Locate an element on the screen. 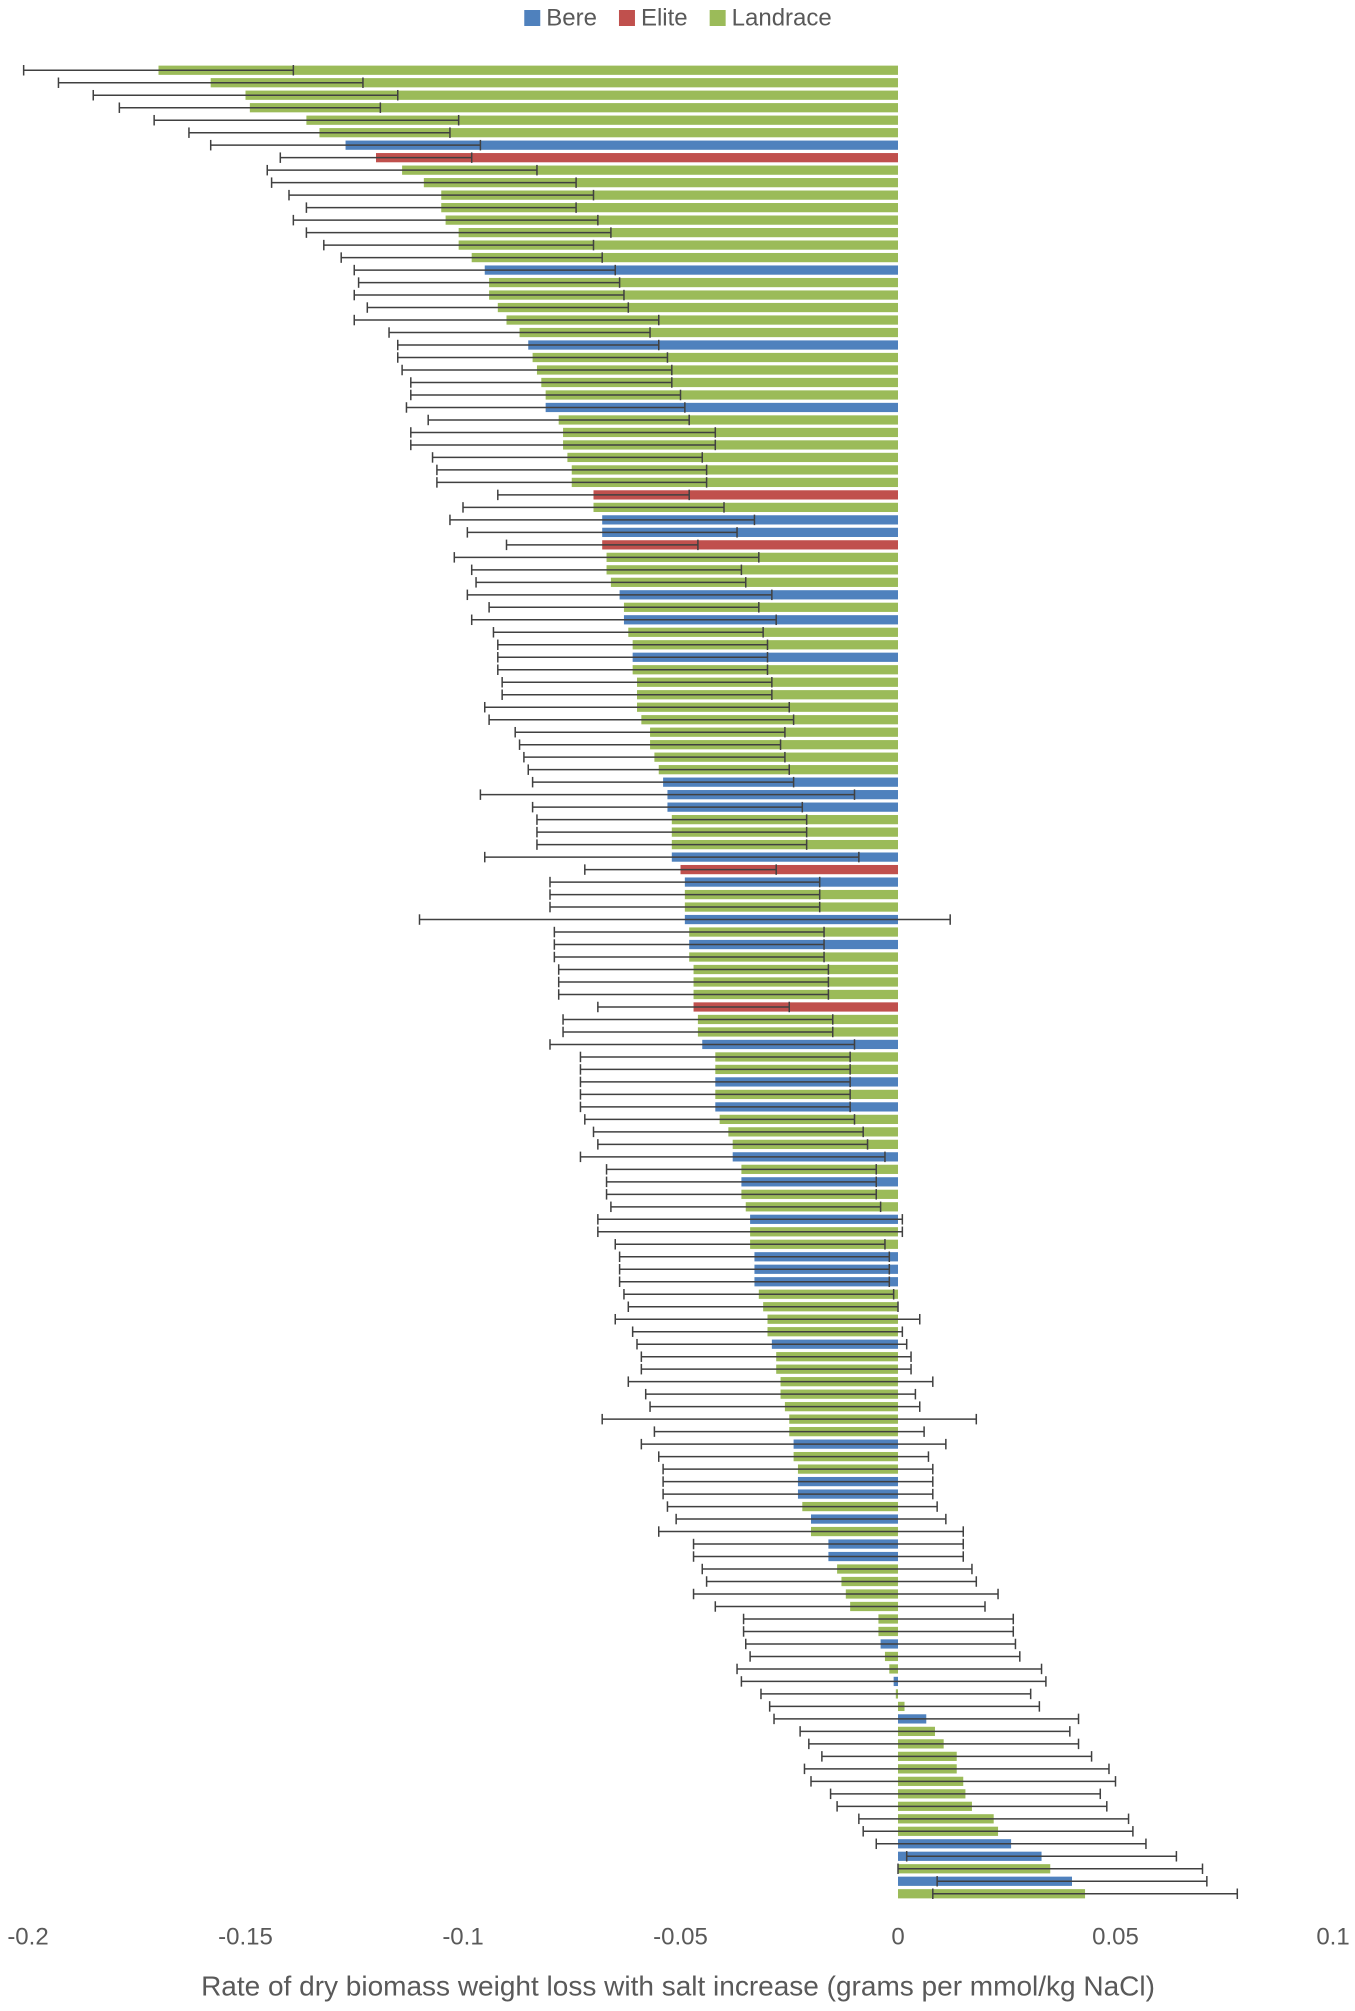 This screenshot has height=2011, width=1355. x-tick-label: -0.2 is located at coordinates (27, 1936).